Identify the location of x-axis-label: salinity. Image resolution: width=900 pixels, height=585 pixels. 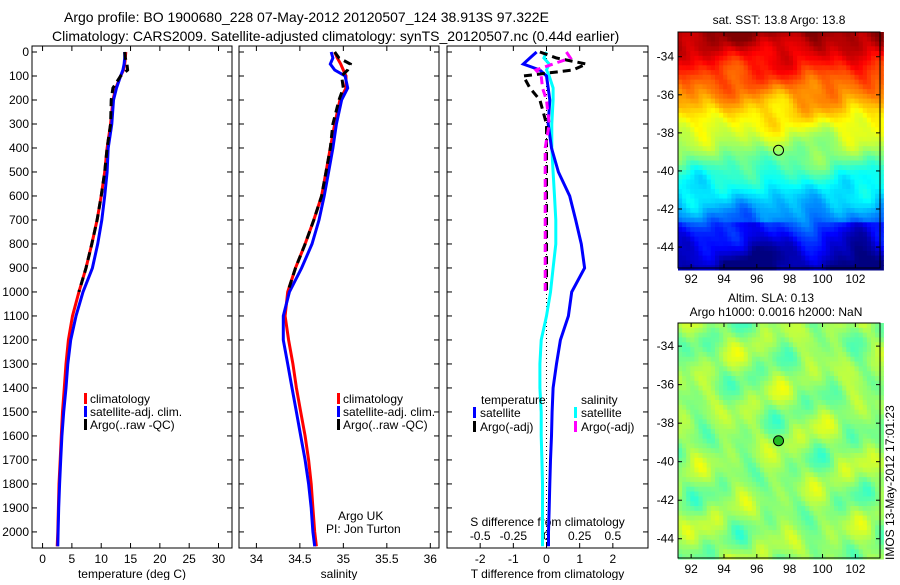
(339, 573).